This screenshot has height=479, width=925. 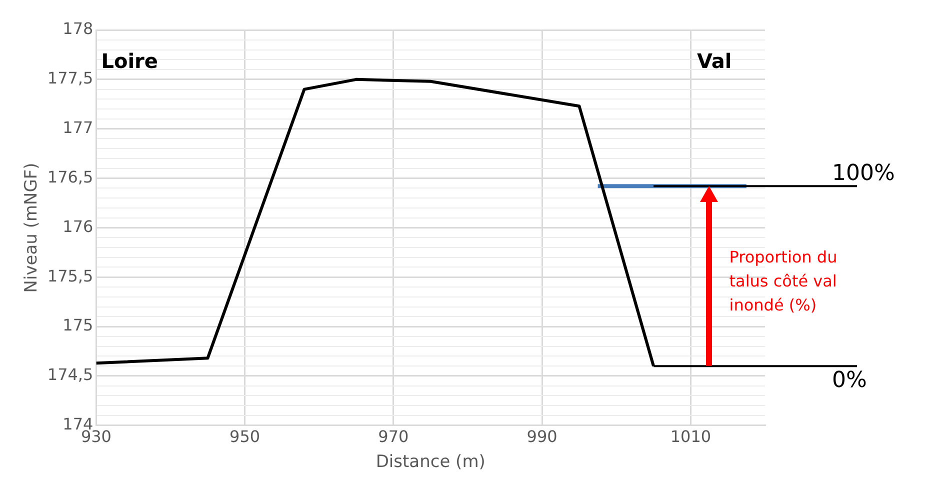 I want to click on y-tick-label: 177, so click(x=78, y=128).